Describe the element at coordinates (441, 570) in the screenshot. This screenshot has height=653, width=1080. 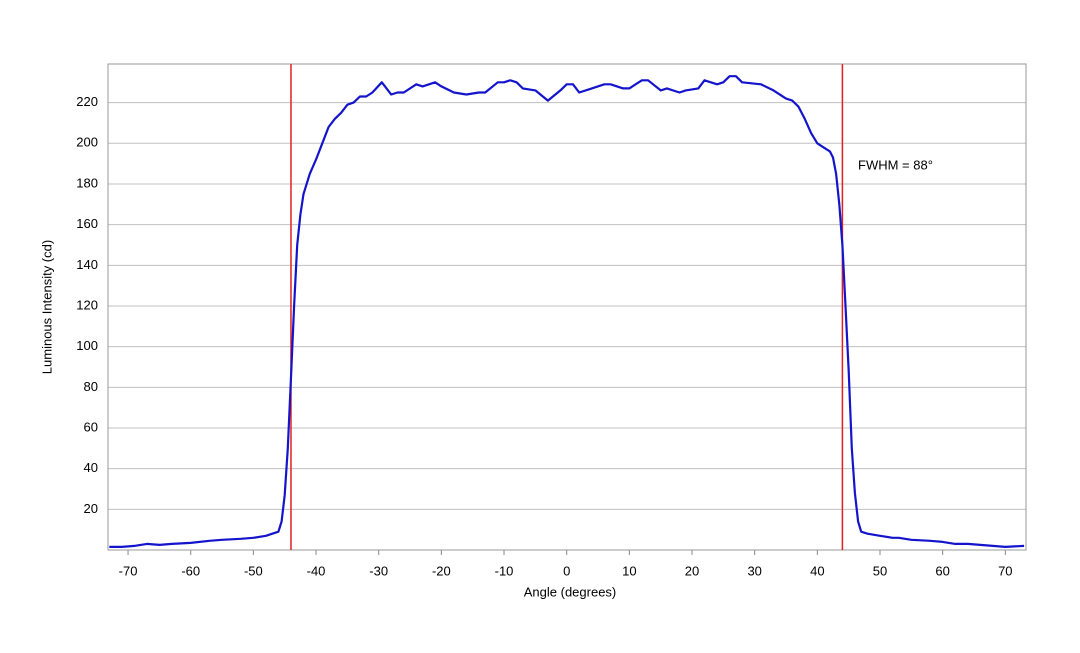
I see `x-tick-label: -20` at that location.